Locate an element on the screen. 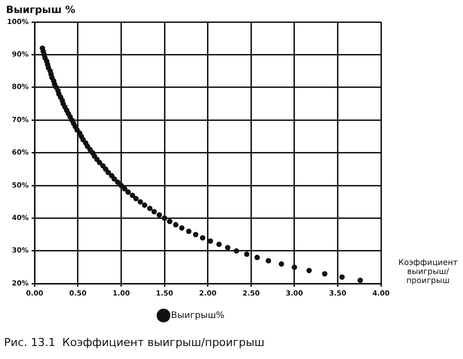 The image size is (463, 359). x-axis-title: Коэффициент выигрыш/ проигрыш is located at coordinates (428, 271).